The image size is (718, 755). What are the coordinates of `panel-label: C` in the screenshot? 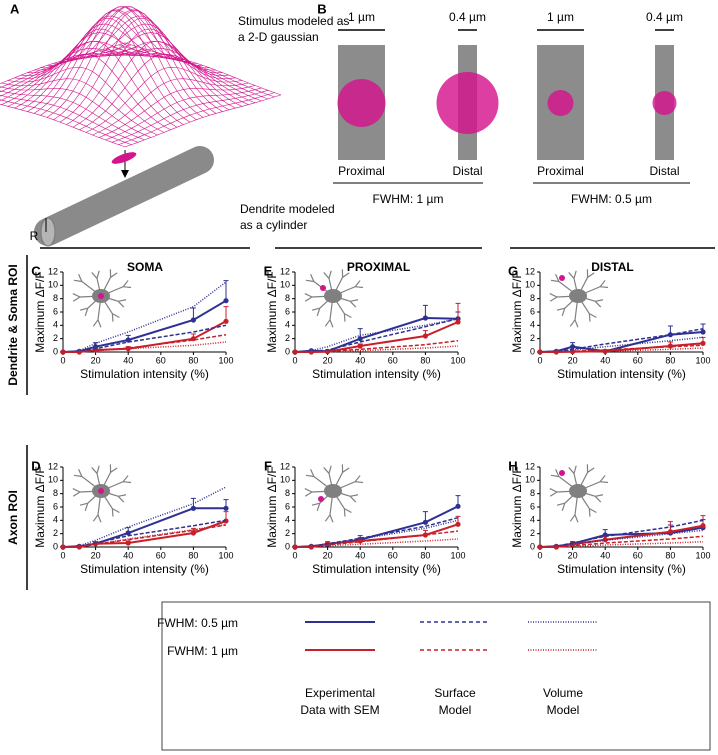 It's located at (36, 270).